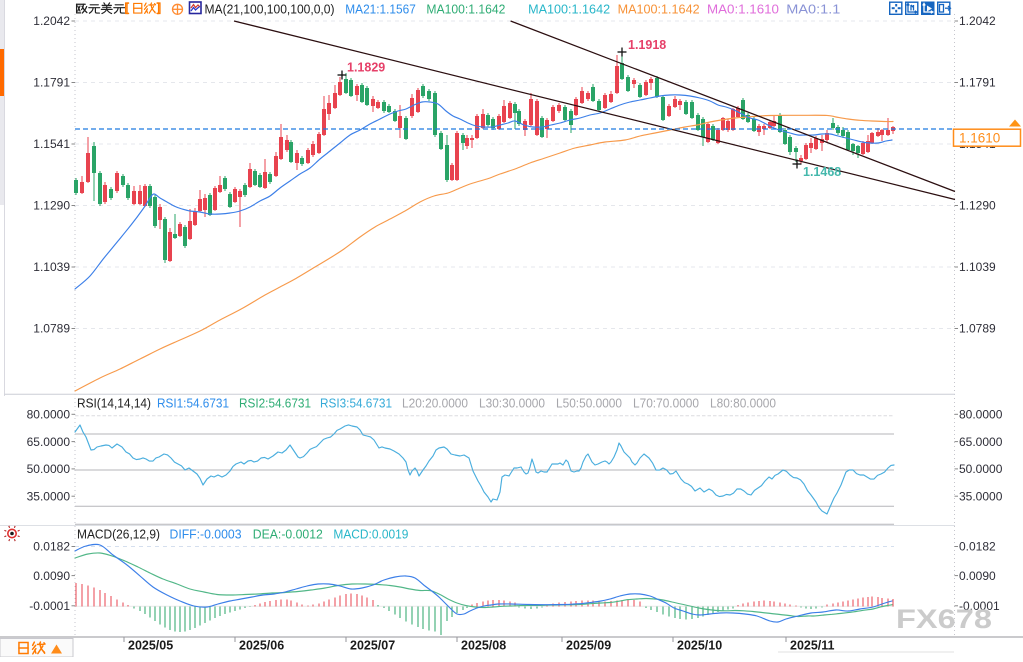 This screenshot has width=1023, height=662. I want to click on svg-text: 1.1918, so click(647, 45).